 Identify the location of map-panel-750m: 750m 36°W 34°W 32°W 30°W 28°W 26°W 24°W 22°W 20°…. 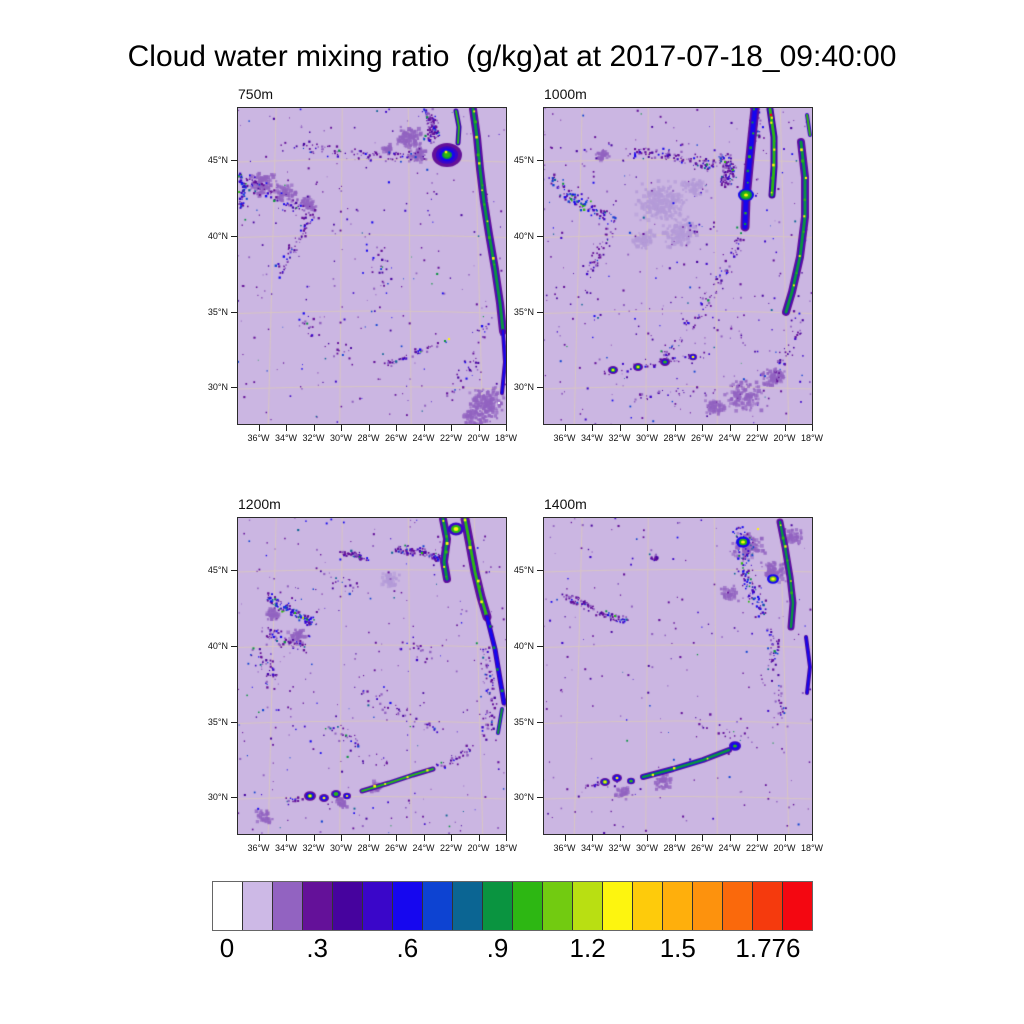
(362, 264).